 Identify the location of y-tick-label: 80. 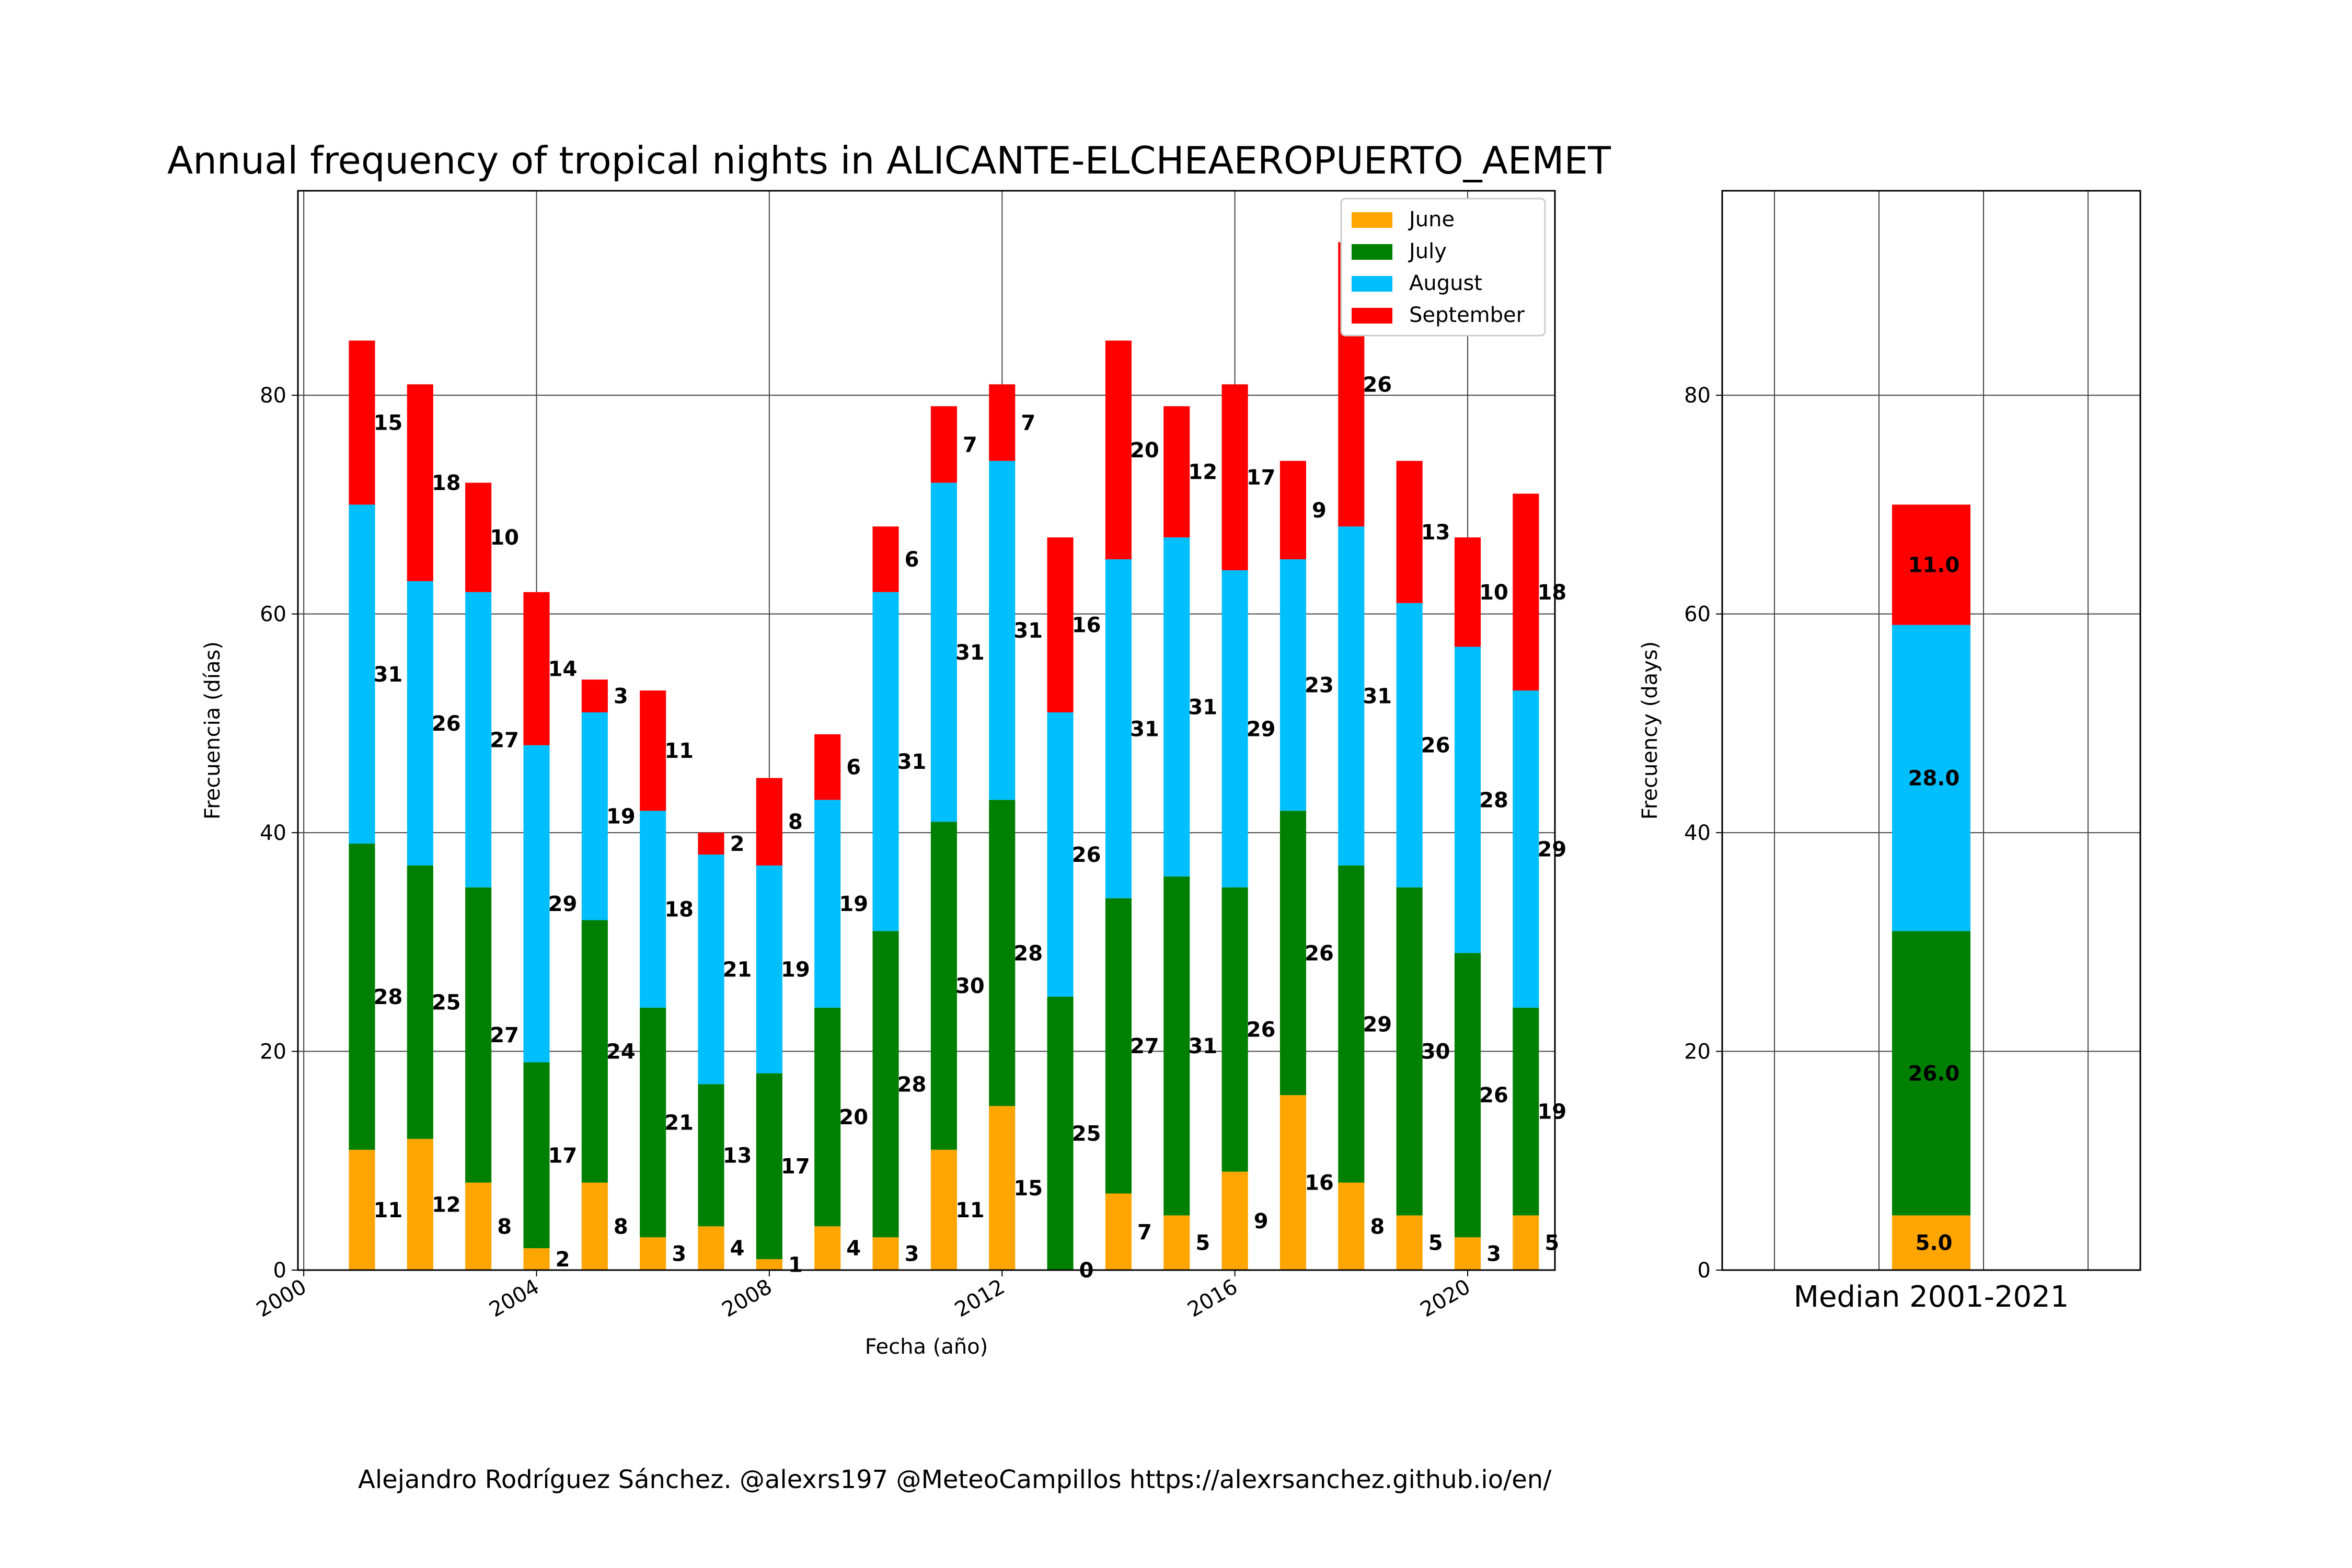
(273, 396).